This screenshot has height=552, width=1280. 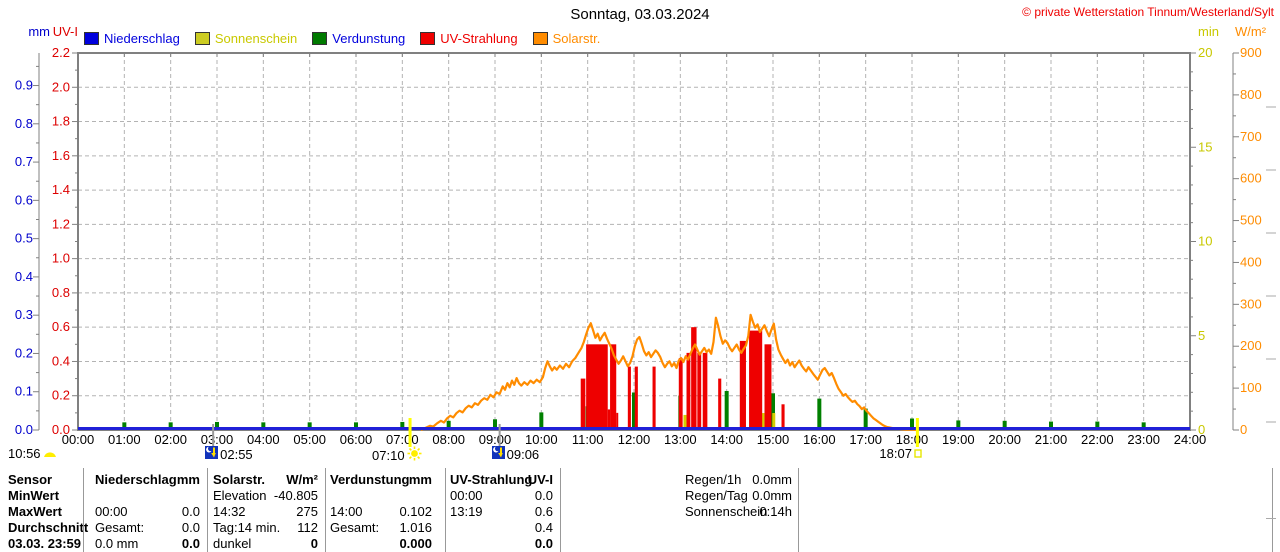 What do you see at coordinates (402, 439) in the screenshot?
I see `x-axis-label: 07:00` at bounding box center [402, 439].